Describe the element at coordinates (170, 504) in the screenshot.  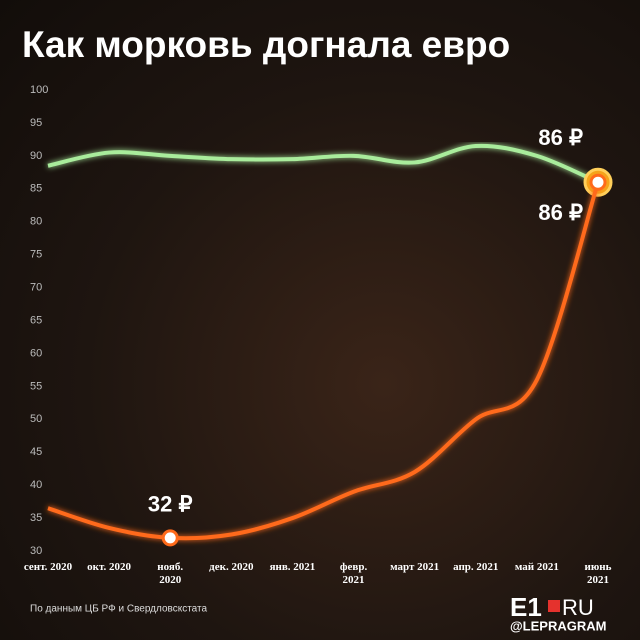
I see `value-label: 32 ₽` at that location.